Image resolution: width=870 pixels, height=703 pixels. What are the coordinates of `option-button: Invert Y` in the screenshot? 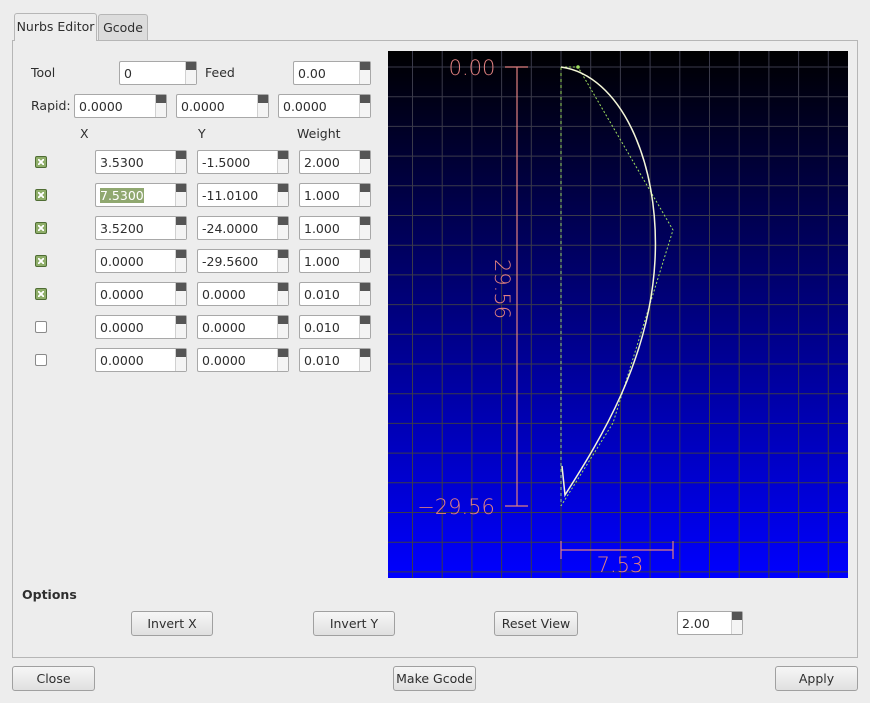 It's located at (354, 623).